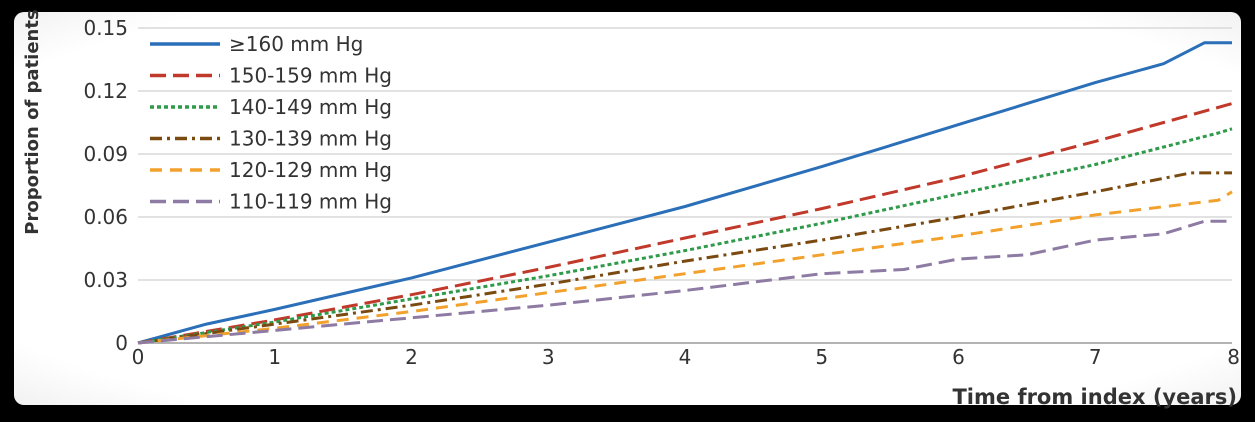 The image size is (1255, 422). Describe the element at coordinates (32, 121) in the screenshot. I see `y-axis-label: Proportion of patients` at that location.